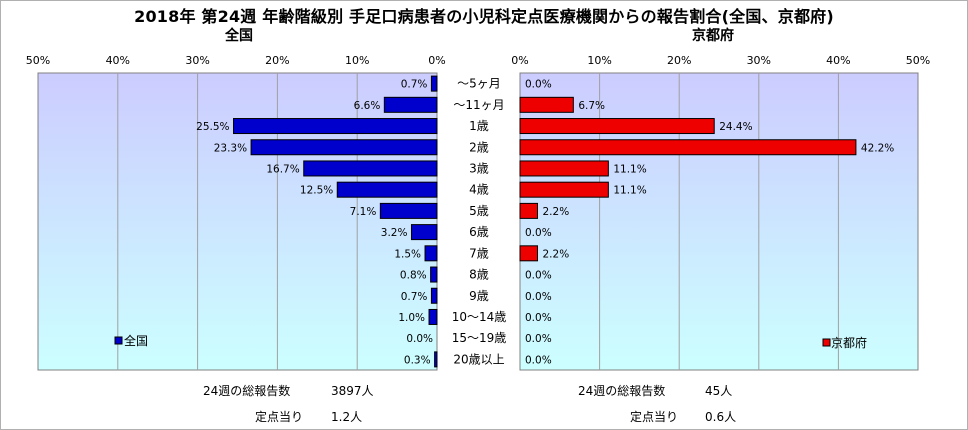  Describe the element at coordinates (347, 417) in the screenshot. I see `national-per-value: 1.2人` at that location.